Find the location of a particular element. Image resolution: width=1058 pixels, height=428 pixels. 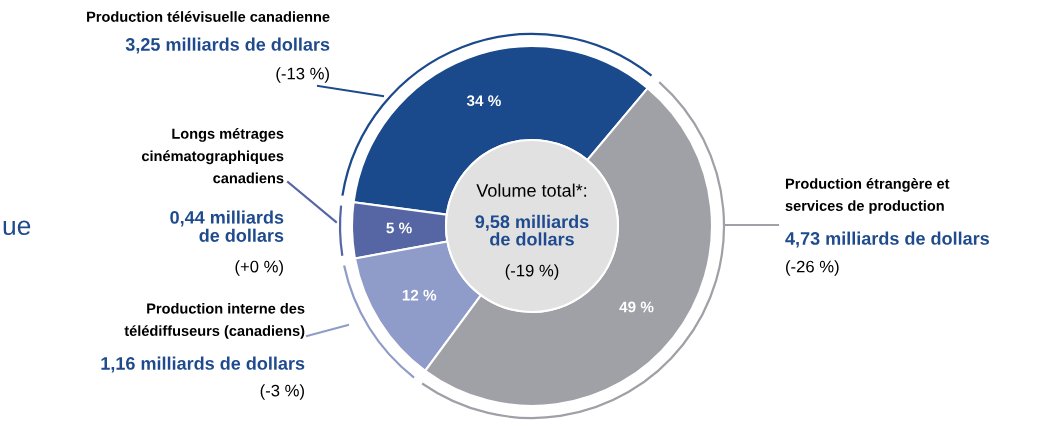

legend-label: Production interne des télédiffuseurs (canadiens) is located at coordinates (214, 321).